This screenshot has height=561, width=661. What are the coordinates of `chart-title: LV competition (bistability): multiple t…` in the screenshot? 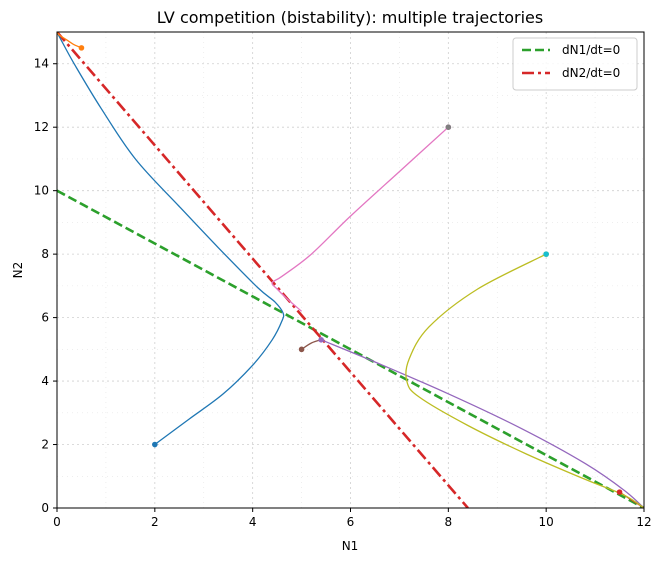 It's located at (350, 17).